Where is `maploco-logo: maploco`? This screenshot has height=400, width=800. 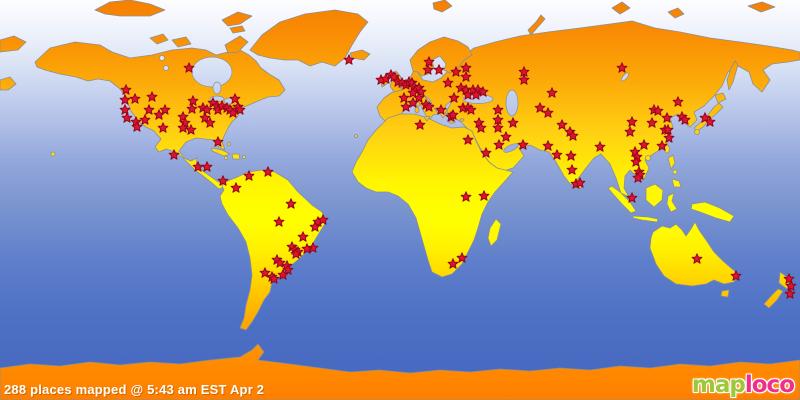
maploco-logo: maploco is located at coordinates (743, 386).